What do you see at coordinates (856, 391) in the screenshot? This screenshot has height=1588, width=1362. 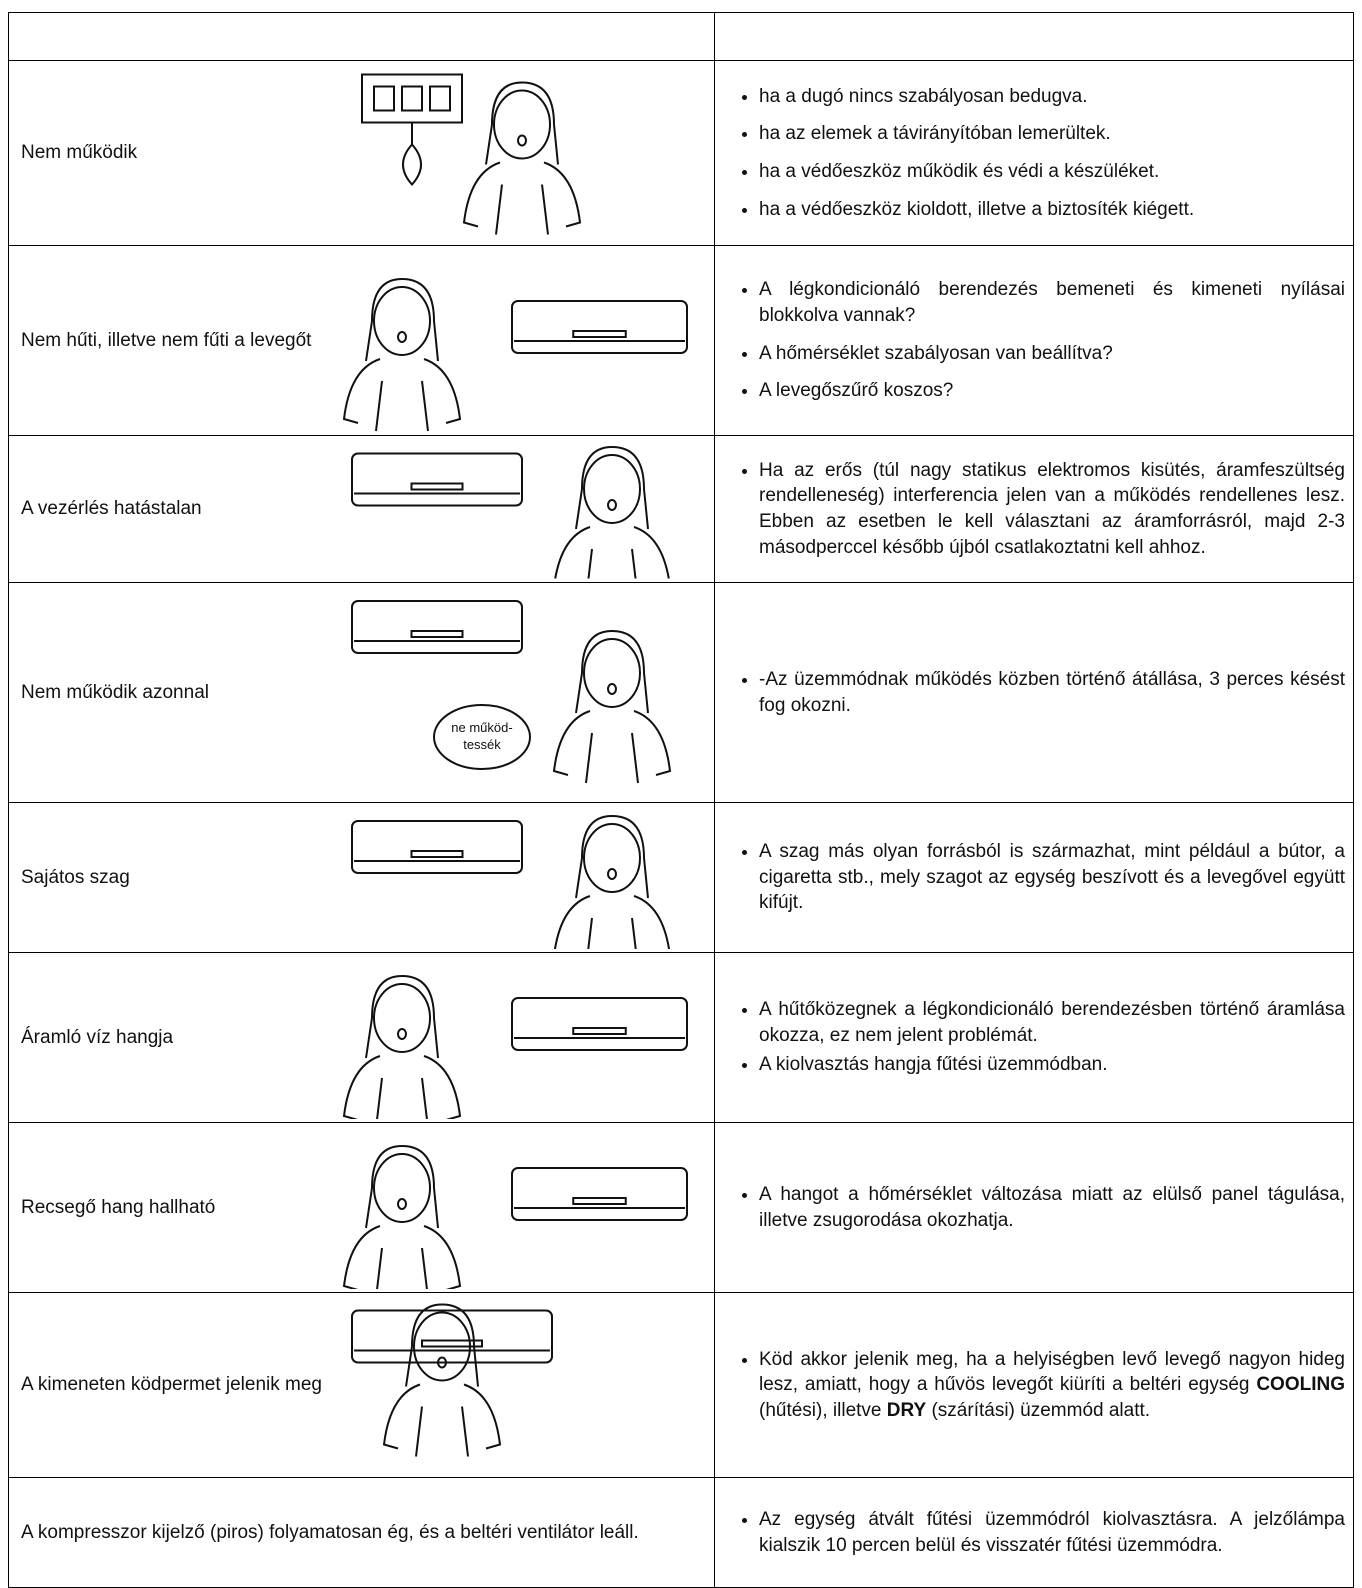 I see `cause-text: A levegőszűrő koszos?` at bounding box center [856, 391].